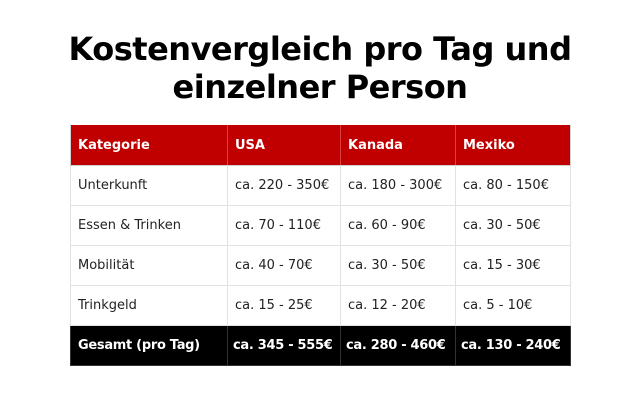  Describe the element at coordinates (149, 345) in the screenshot. I see `total-label: Gesamt (pro Tag)` at that location.